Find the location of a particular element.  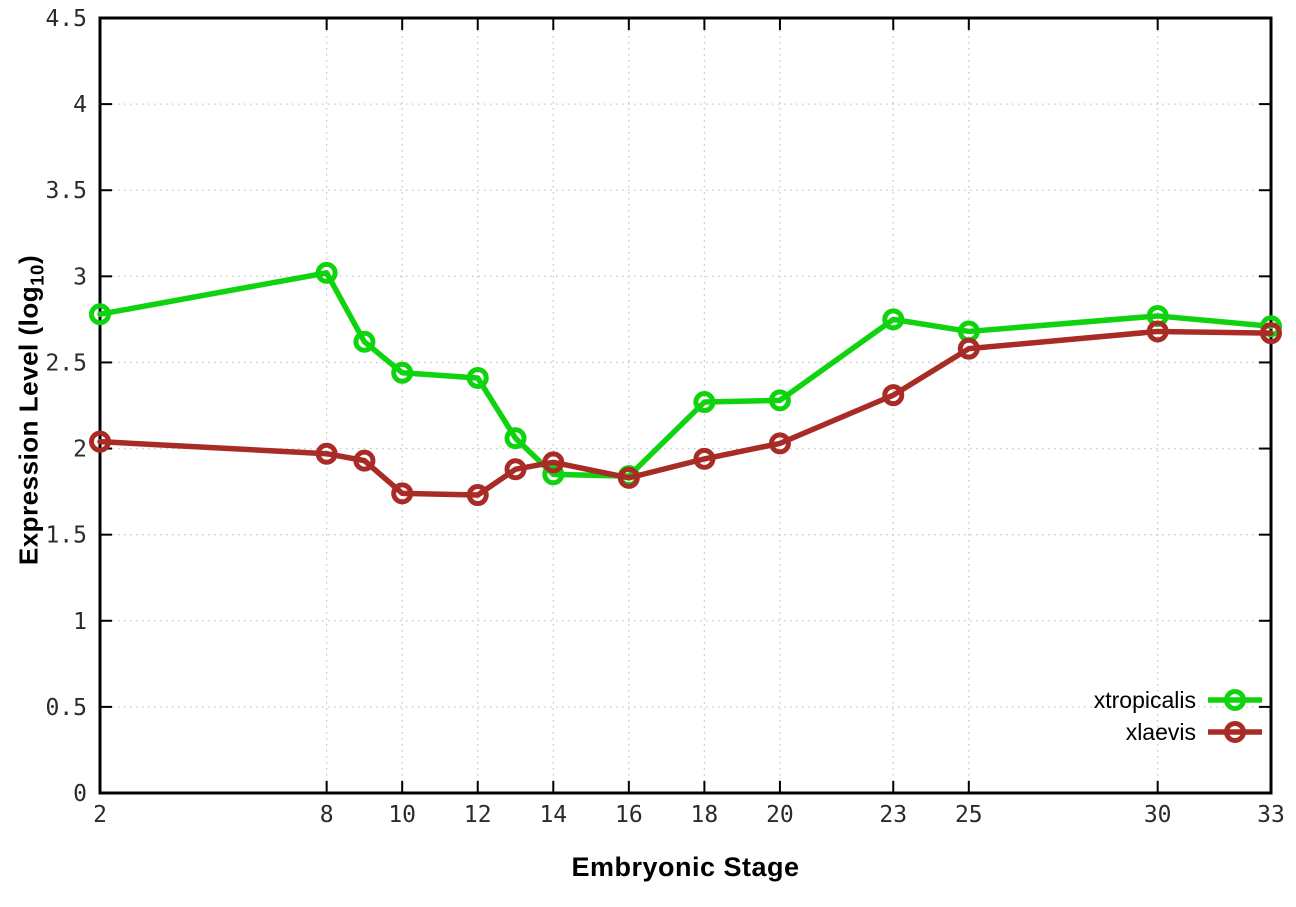

legend-entry-xlaevis: xlaevis is located at coordinates (1195, 732).